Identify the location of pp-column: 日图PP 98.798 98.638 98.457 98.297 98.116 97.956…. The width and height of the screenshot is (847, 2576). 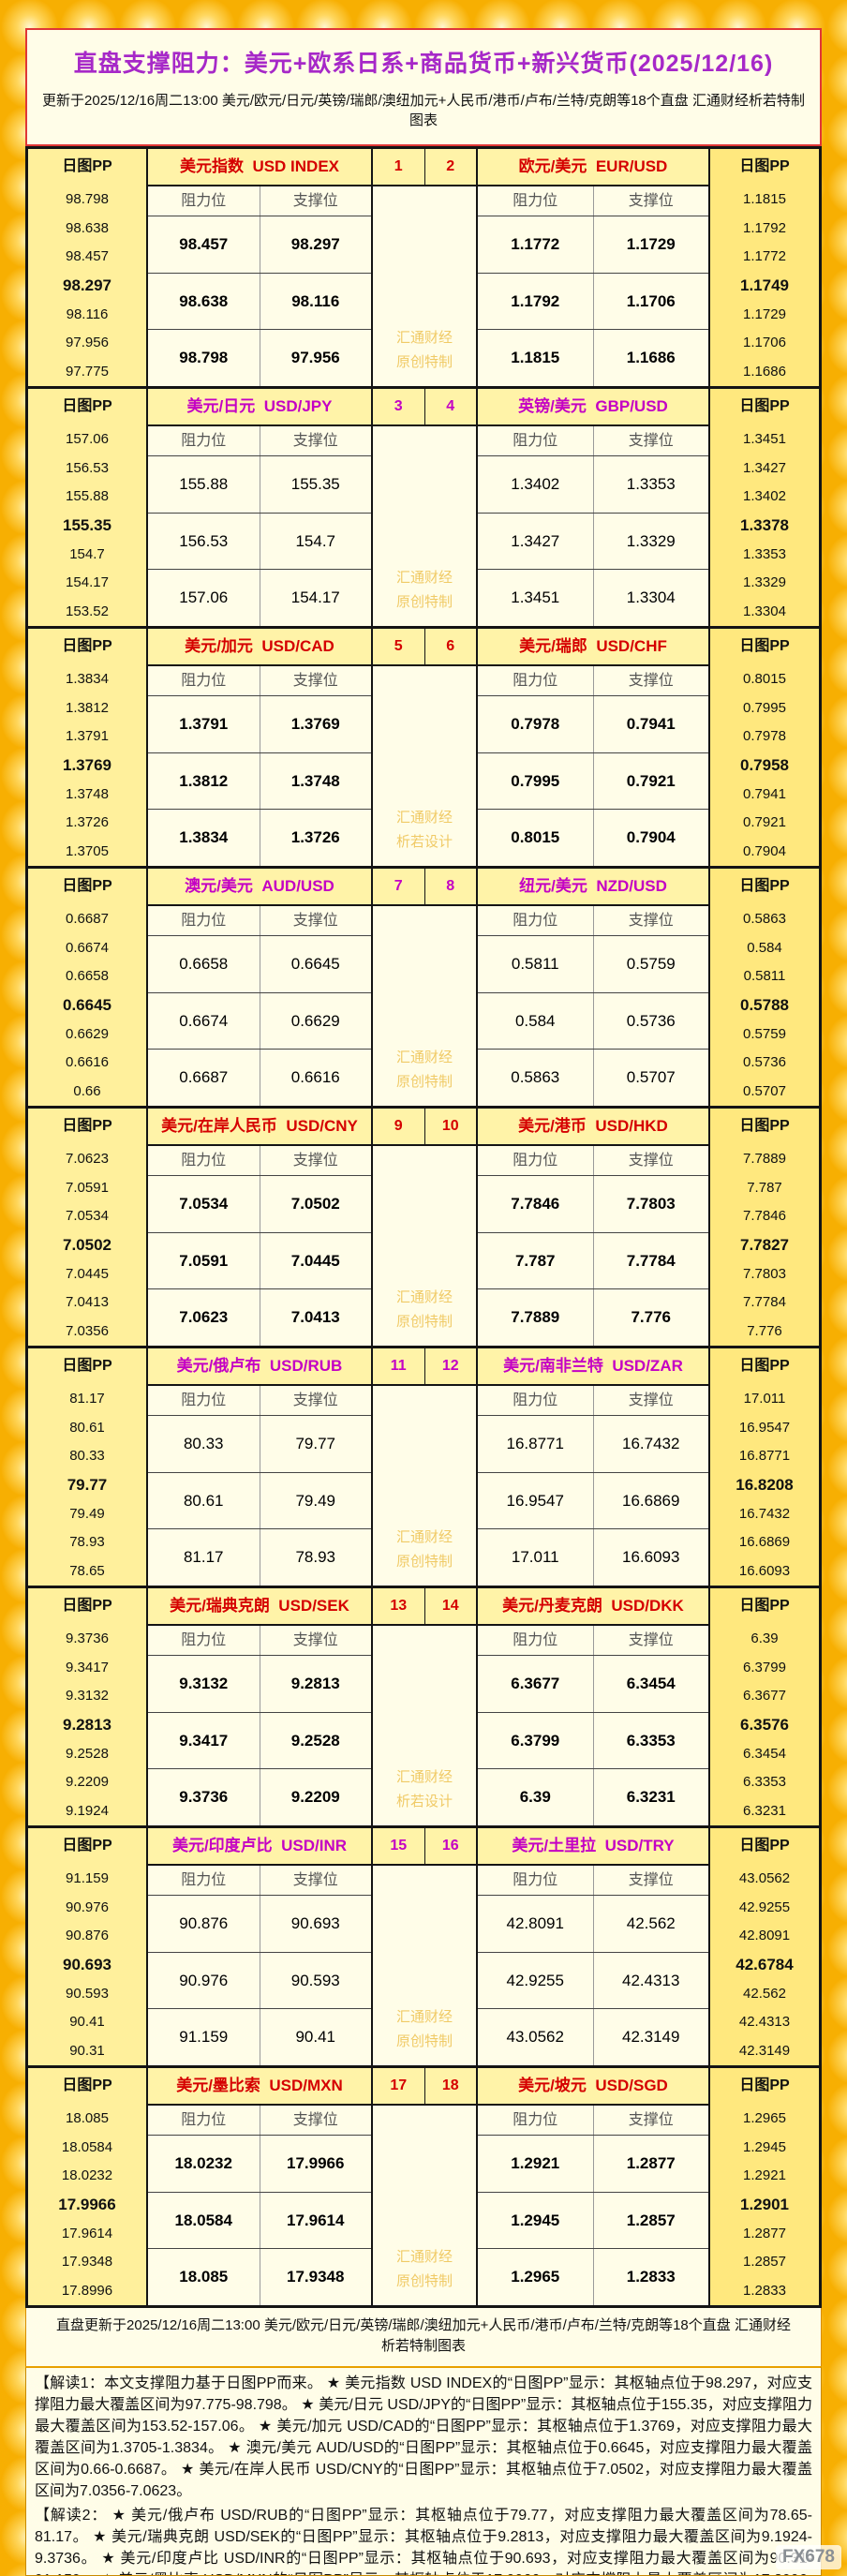
(88, 267).